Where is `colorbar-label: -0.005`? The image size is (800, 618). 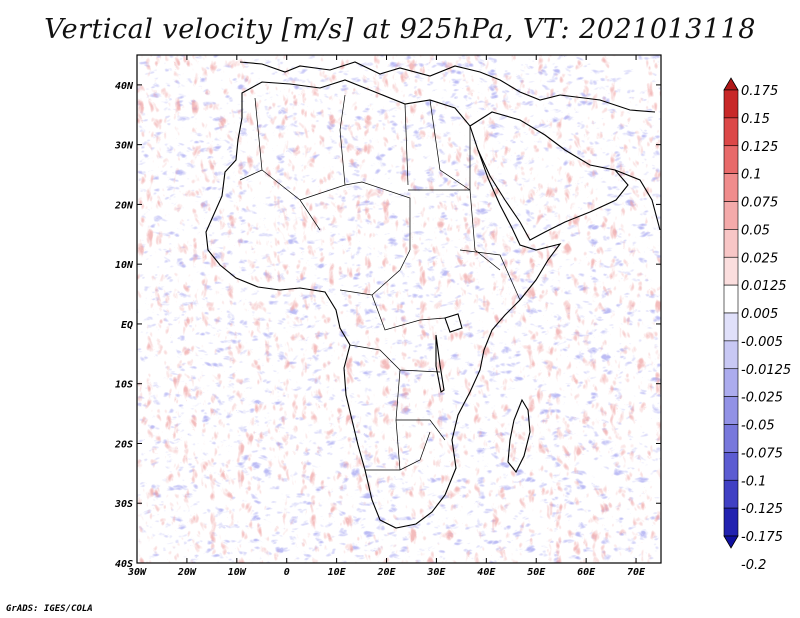
colorbar-label: -0.005 is located at coordinates (762, 342).